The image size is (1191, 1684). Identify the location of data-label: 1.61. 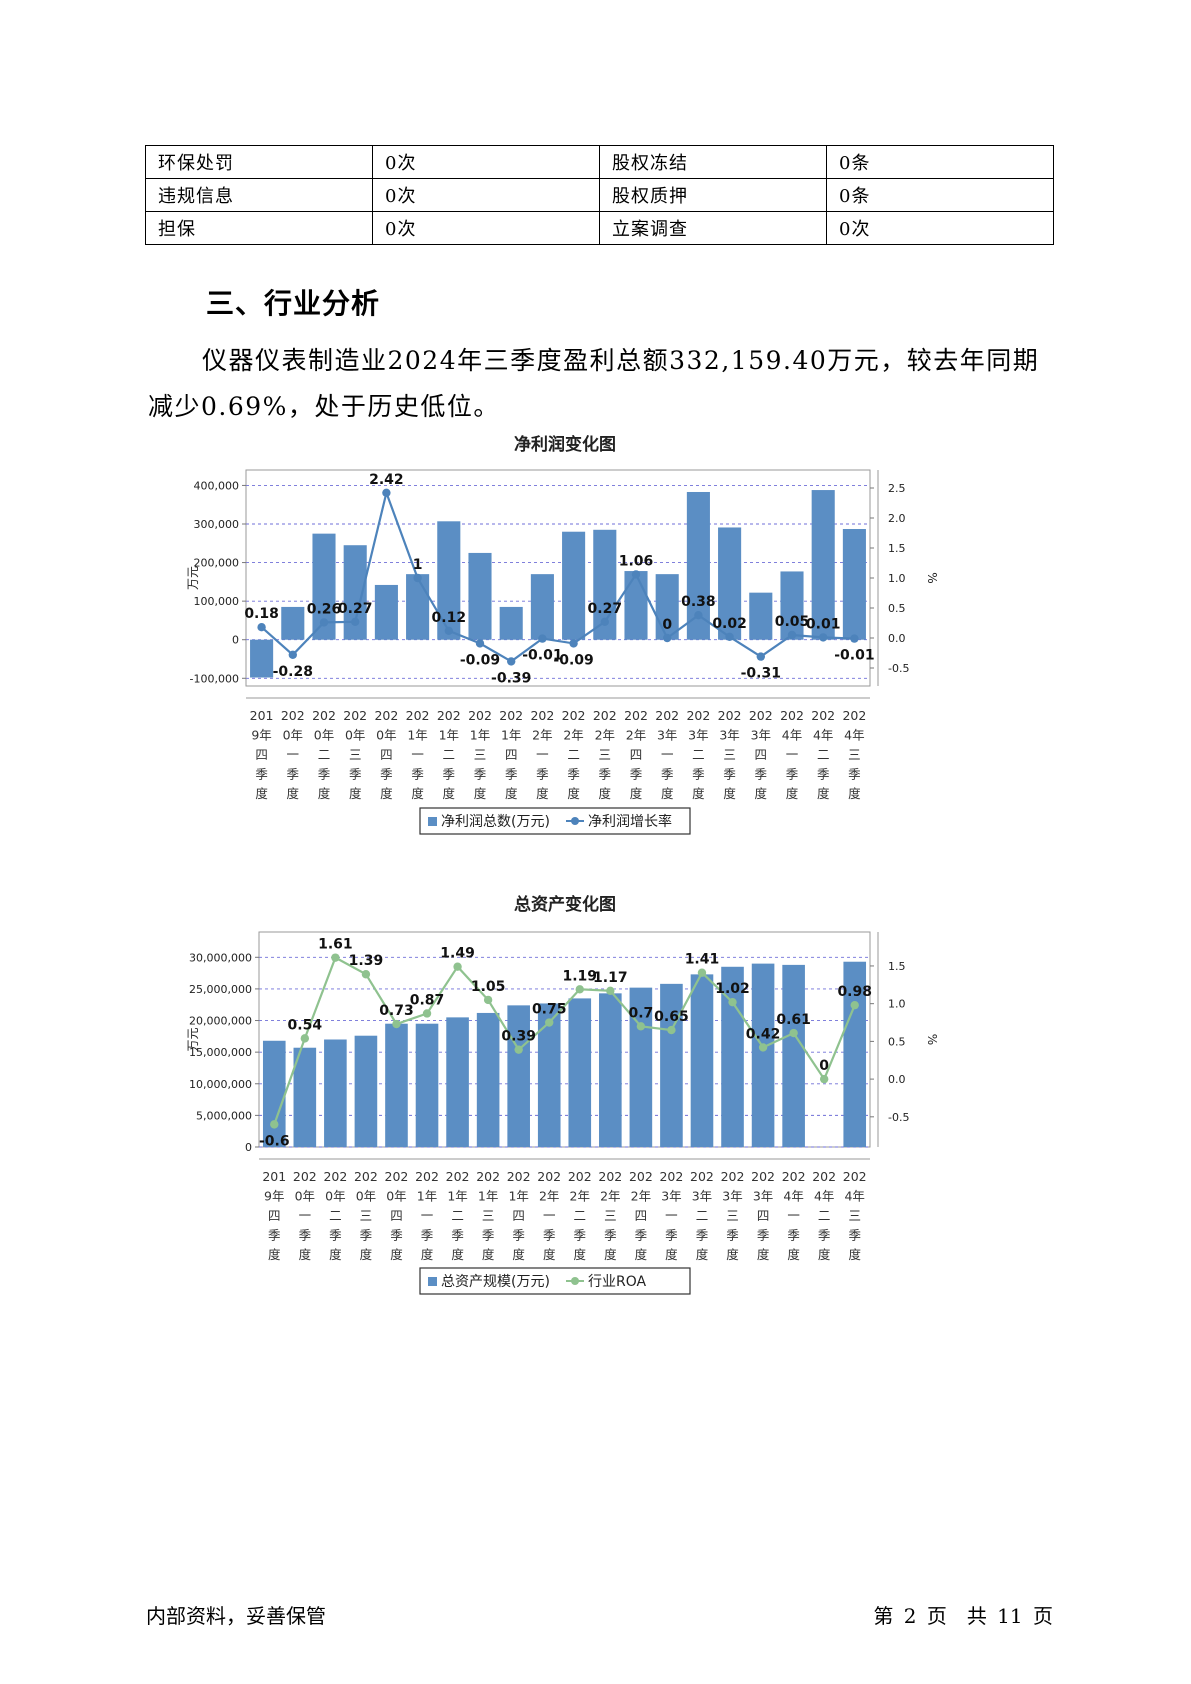
(335, 945).